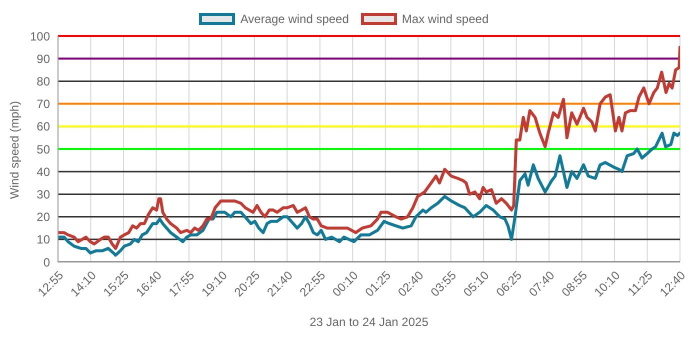 This screenshot has width=695, height=346. I want to click on y-tick-label: 80, so click(43, 81).